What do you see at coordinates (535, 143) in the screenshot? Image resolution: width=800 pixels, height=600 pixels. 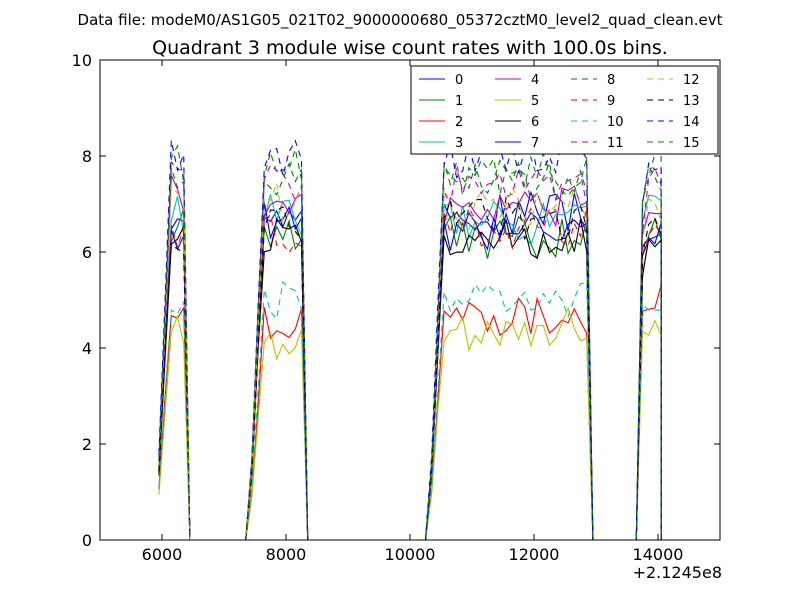 I see `legend-label-7: 7` at bounding box center [535, 143].